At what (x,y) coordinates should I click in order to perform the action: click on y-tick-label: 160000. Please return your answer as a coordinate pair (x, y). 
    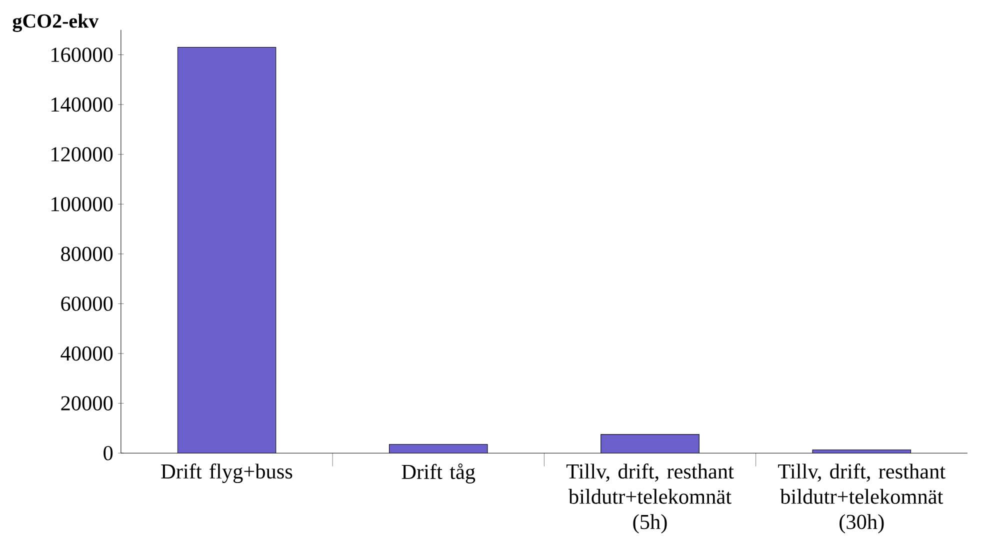
    Looking at the image, I should click on (82, 55).